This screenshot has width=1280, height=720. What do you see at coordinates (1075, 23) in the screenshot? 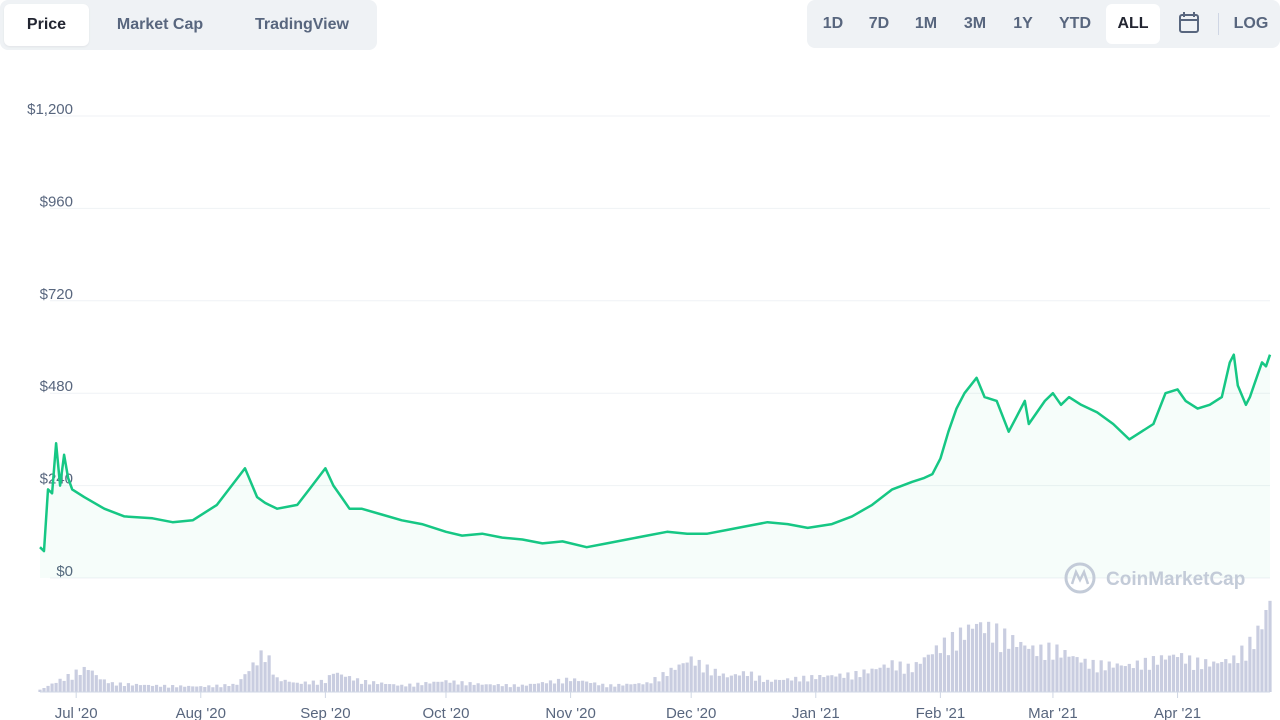
I see `range-ytd-button: YTD` at bounding box center [1075, 23].